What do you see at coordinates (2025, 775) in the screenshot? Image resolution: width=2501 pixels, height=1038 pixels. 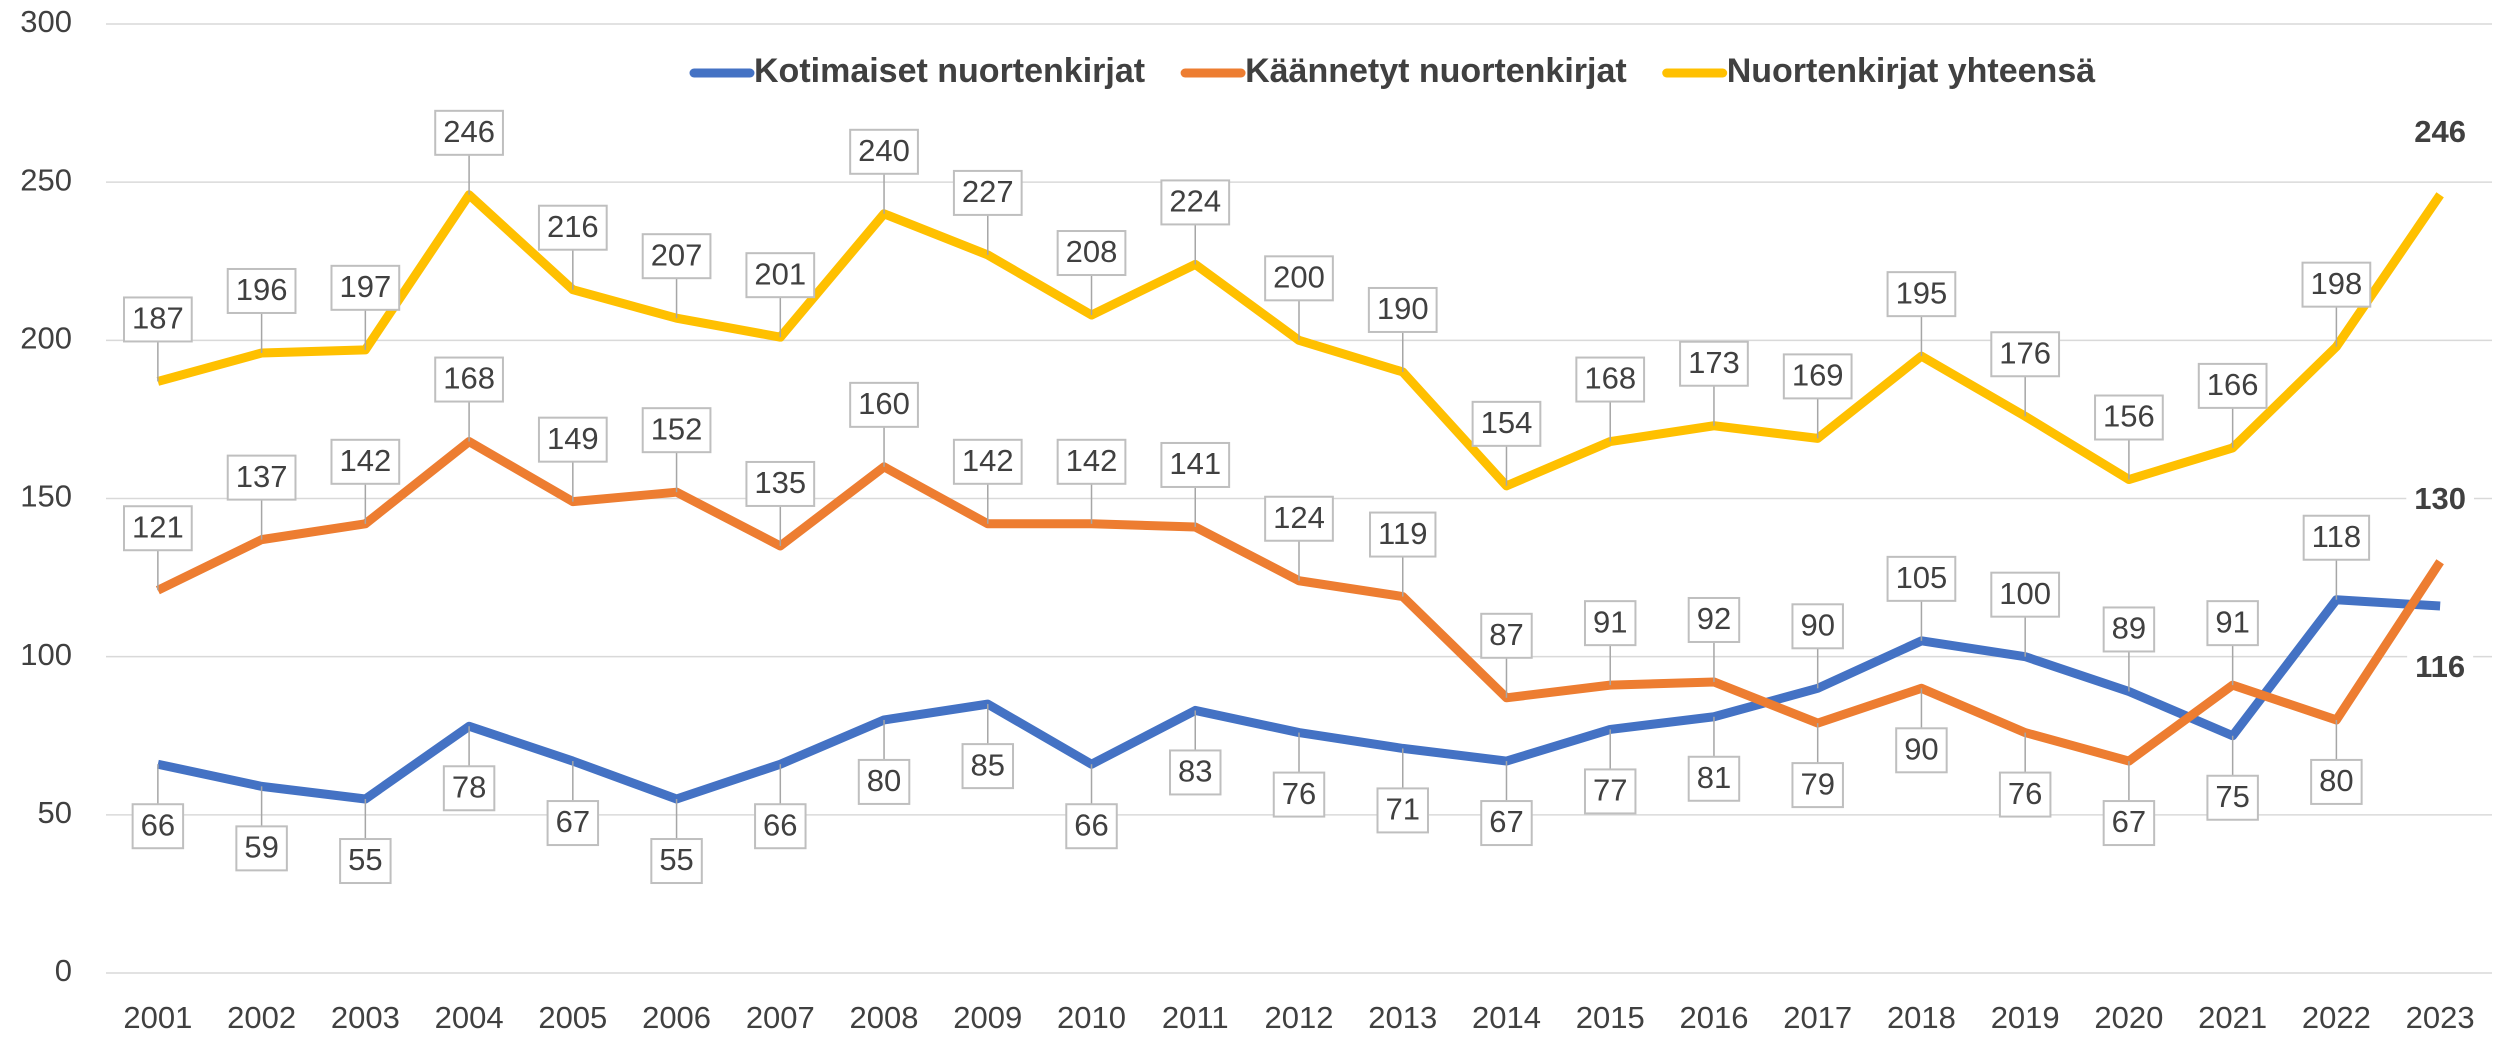 I see `data-label-group: 76` at bounding box center [2025, 775].